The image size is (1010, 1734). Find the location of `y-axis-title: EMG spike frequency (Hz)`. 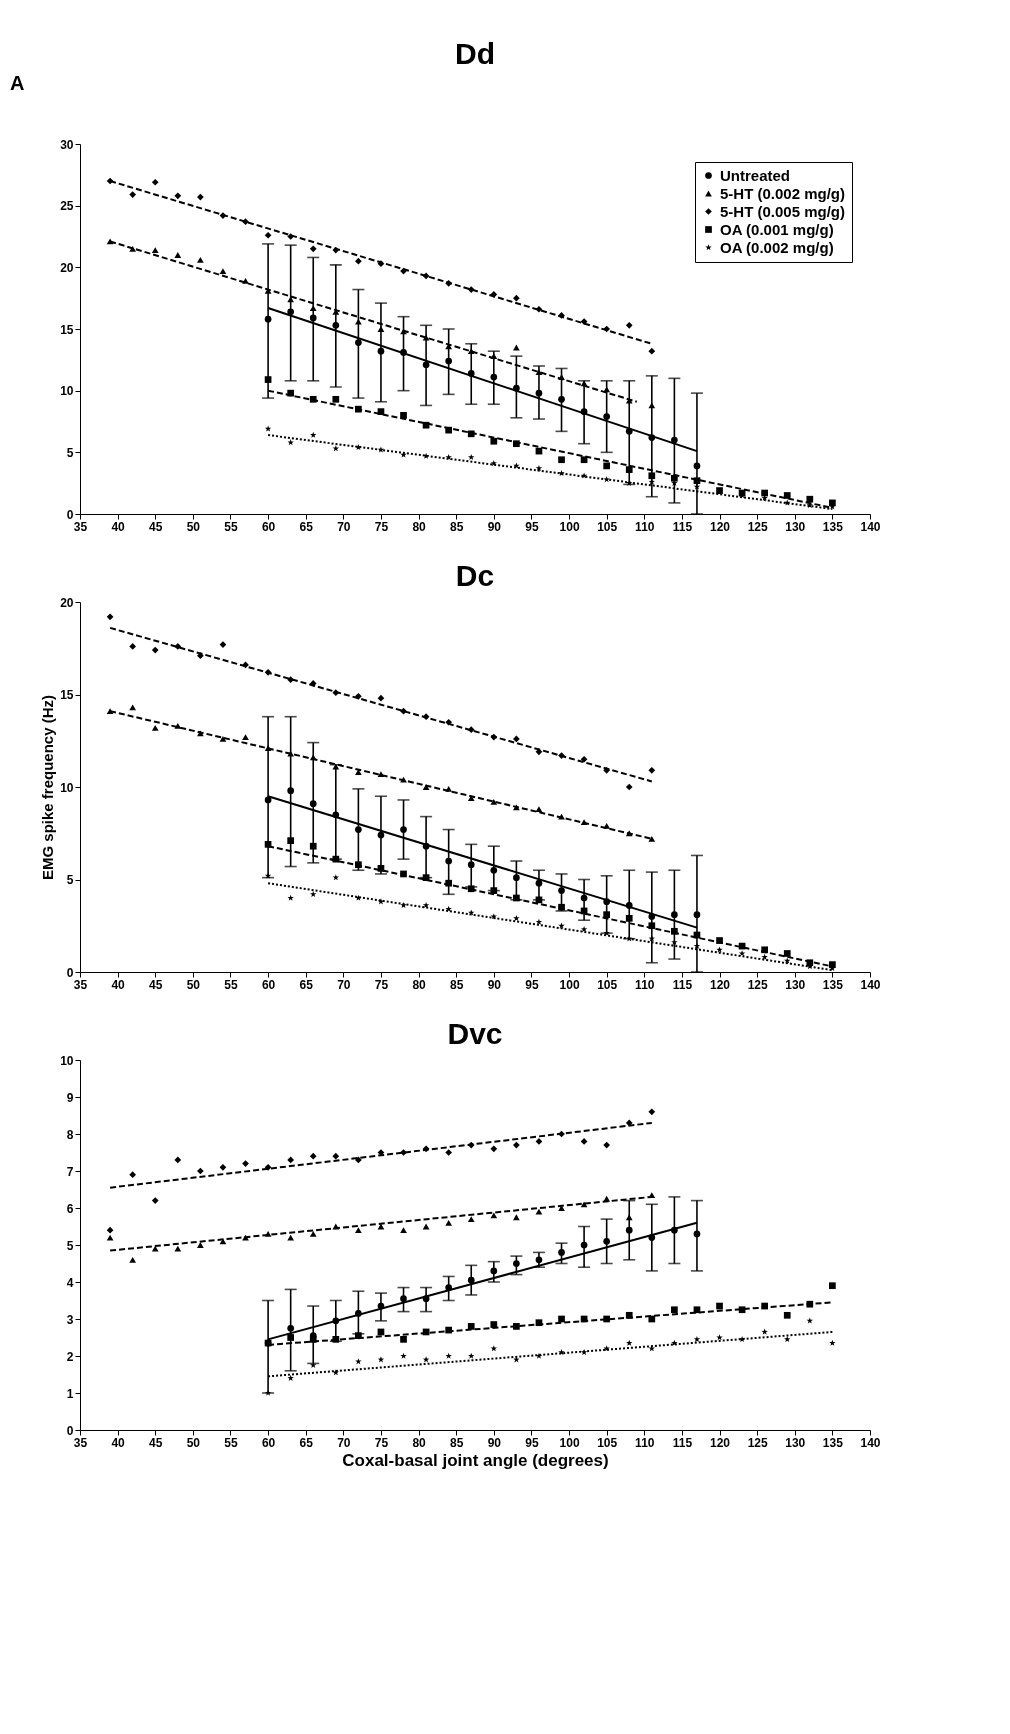

y-axis-title: EMG spike frequency (Hz) is located at coordinates (48, 787).